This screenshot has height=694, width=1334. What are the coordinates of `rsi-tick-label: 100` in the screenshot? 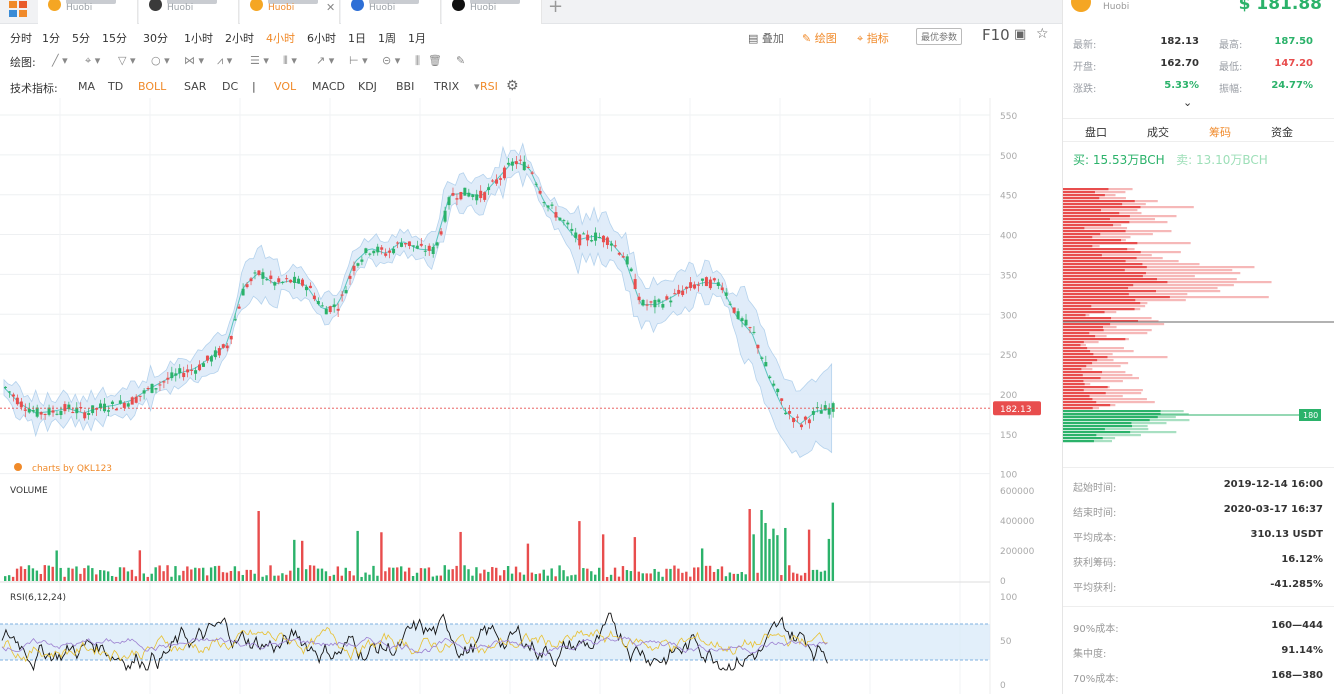 It's located at (1008, 598).